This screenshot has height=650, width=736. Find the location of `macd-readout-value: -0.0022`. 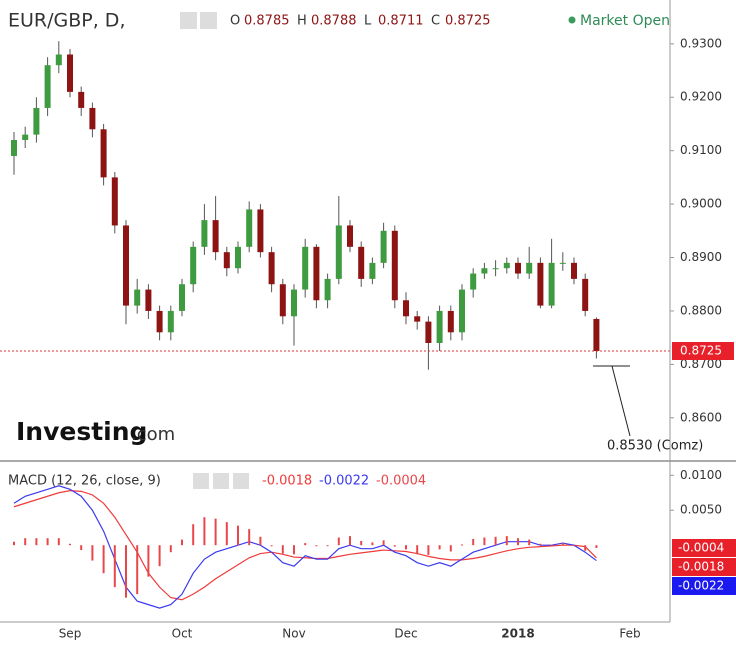

macd-readout-value: -0.0022 is located at coordinates (344, 481).